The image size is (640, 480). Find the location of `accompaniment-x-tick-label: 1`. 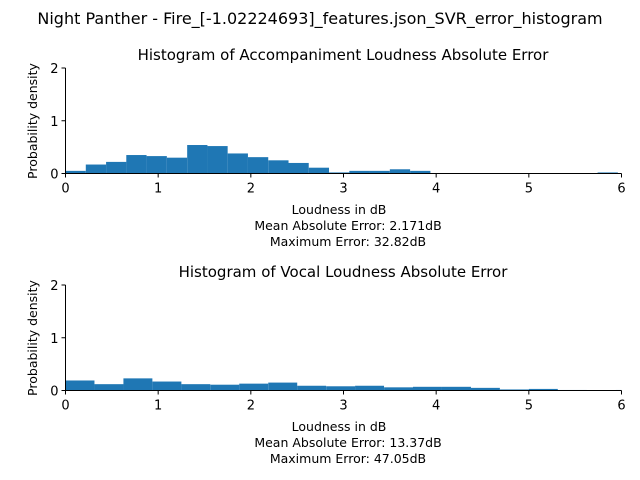

accompaniment-x-tick-label: 1 is located at coordinates (158, 189).